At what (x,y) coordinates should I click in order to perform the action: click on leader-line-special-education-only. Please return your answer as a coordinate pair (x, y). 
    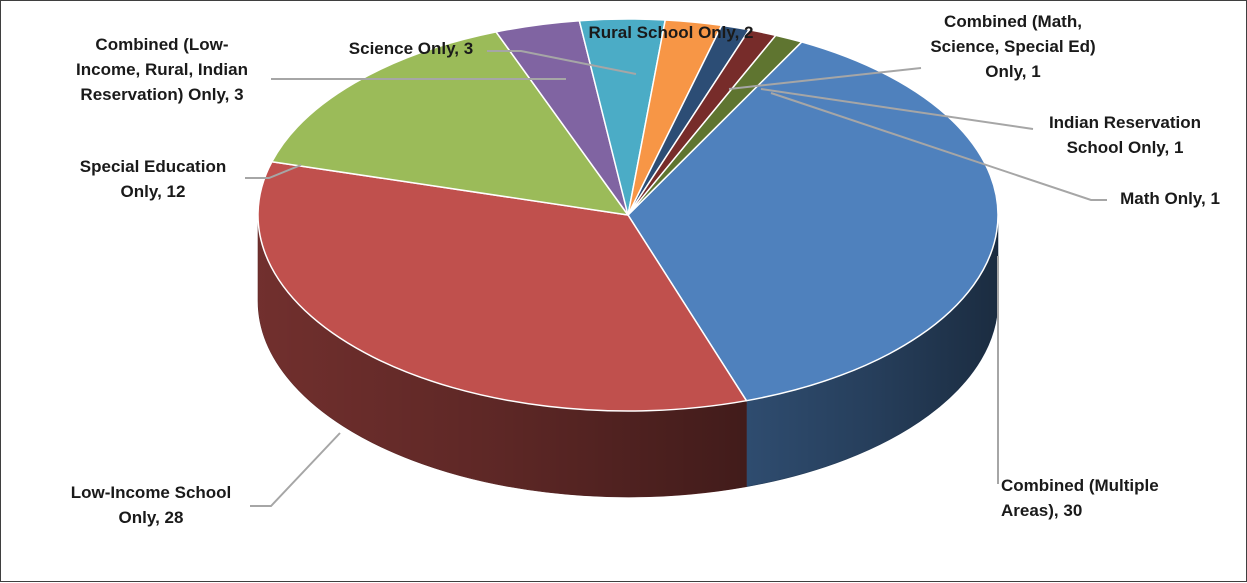
    Looking at the image, I should click on (273, 171).